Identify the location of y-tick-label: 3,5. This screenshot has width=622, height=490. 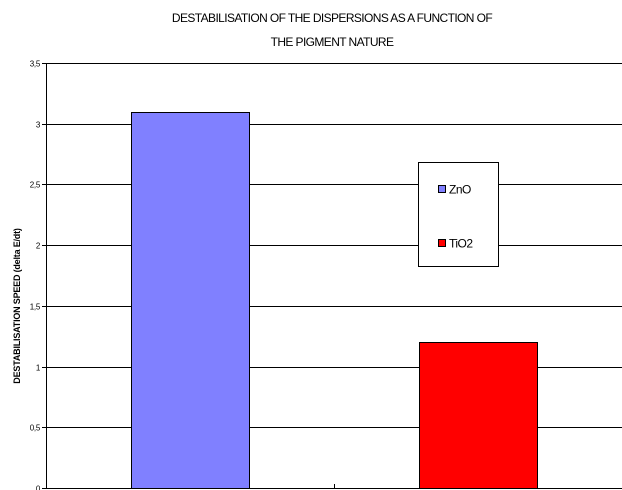
(35, 64).